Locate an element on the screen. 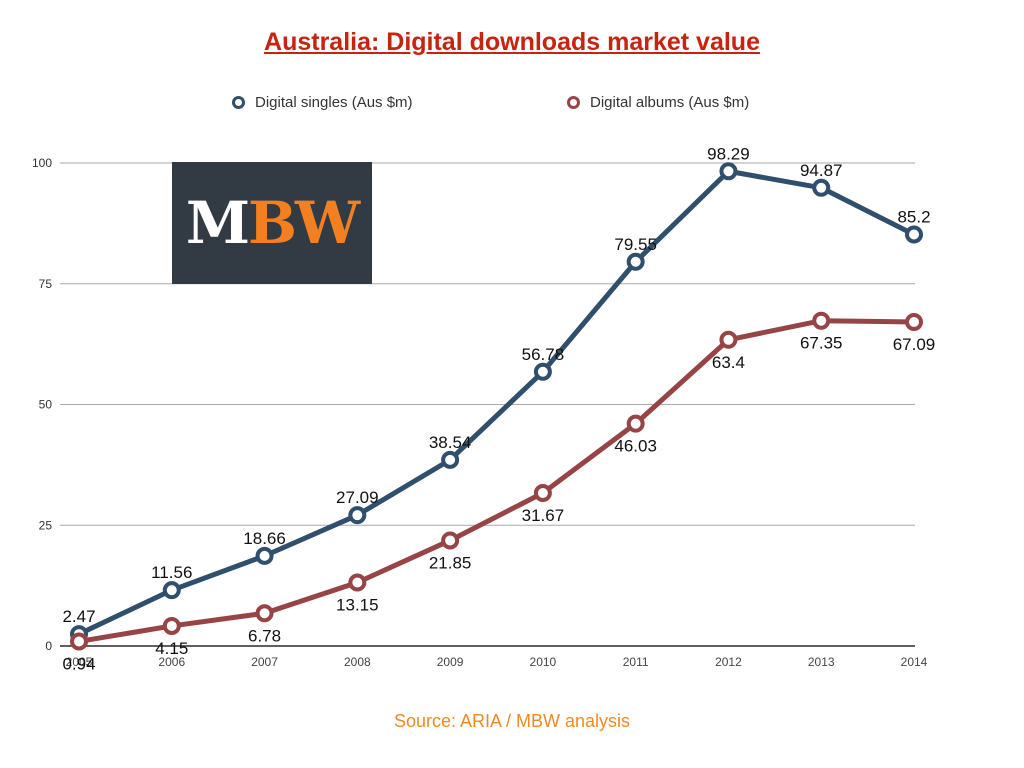  x-tick-label: 2010 is located at coordinates (543, 662).